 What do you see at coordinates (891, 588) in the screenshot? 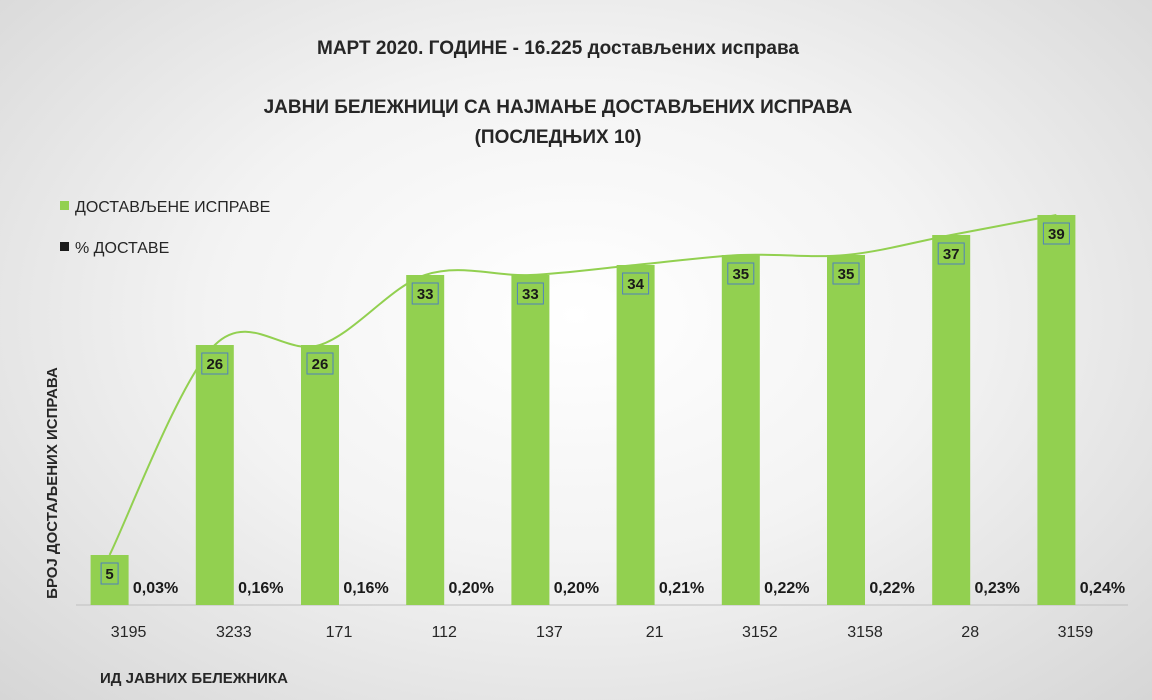
I see `percent-label-3158: 0,22%` at bounding box center [891, 588].